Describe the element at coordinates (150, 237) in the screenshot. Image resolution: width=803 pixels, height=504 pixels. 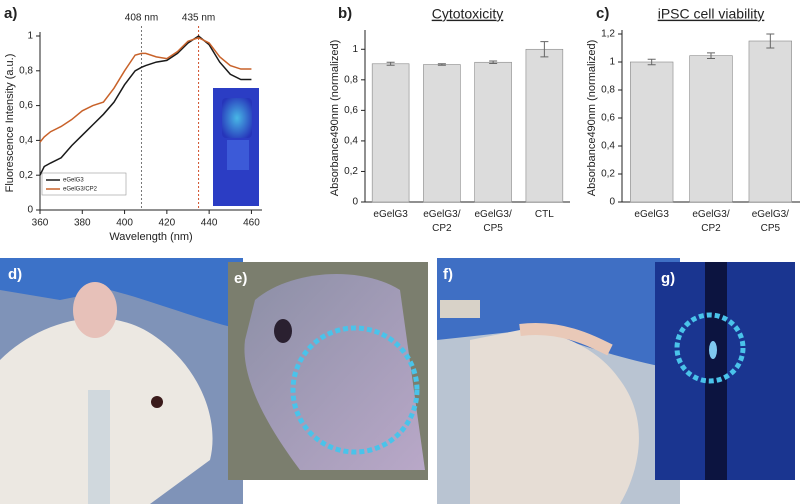
I see `x-axis-label: Wavelength (nm)` at that location.